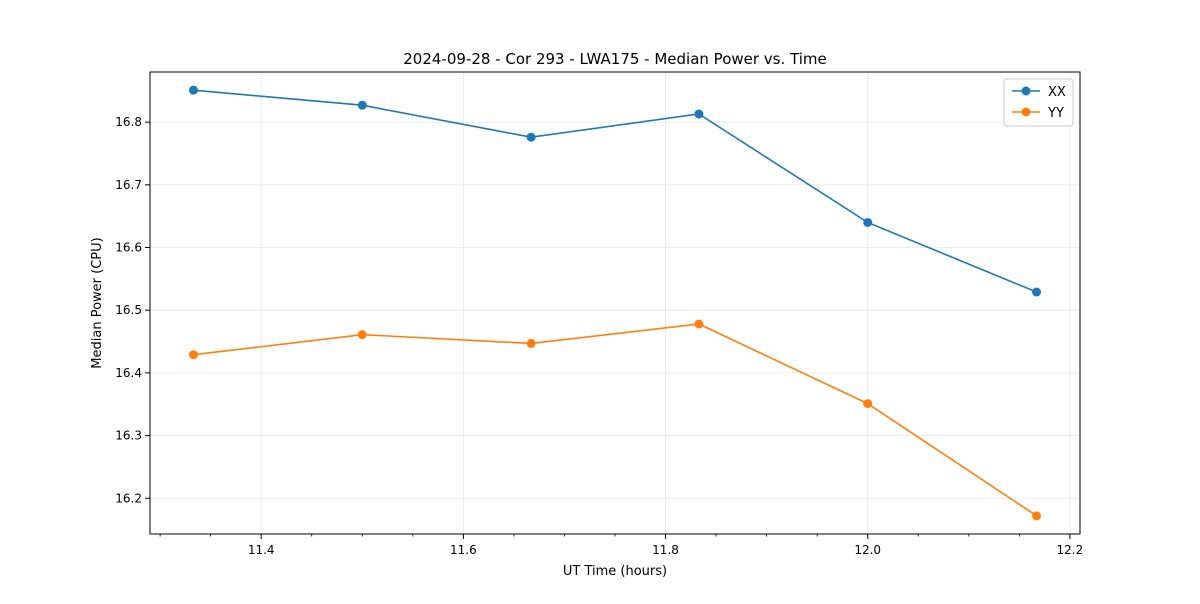 The image size is (1200, 604). What do you see at coordinates (128, 310) in the screenshot?
I see `y-tick-label: 16.5` at bounding box center [128, 310].